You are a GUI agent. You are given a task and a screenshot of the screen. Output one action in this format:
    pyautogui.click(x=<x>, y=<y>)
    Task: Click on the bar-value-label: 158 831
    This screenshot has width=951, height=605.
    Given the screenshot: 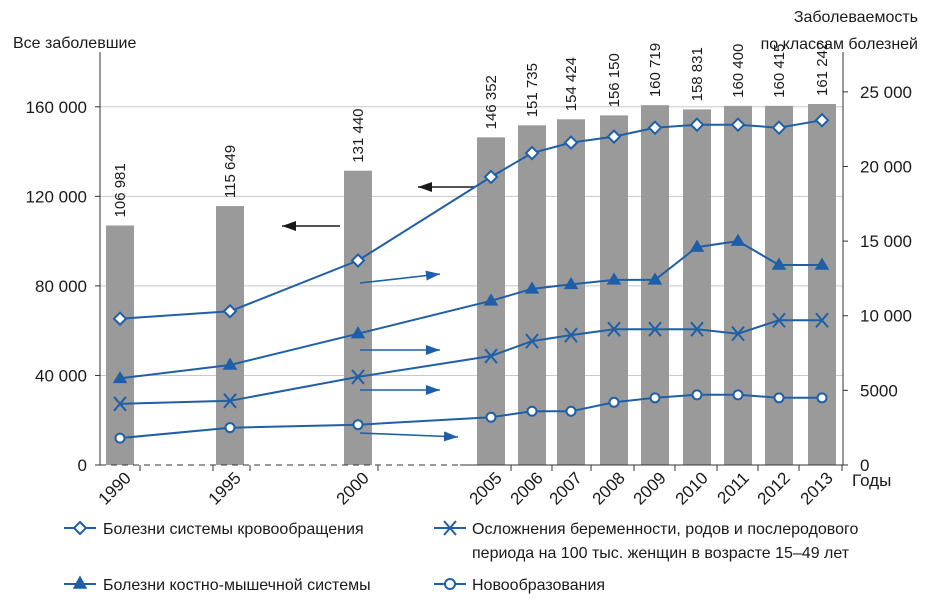 What is the action you would take?
    pyautogui.click(x=697, y=74)
    